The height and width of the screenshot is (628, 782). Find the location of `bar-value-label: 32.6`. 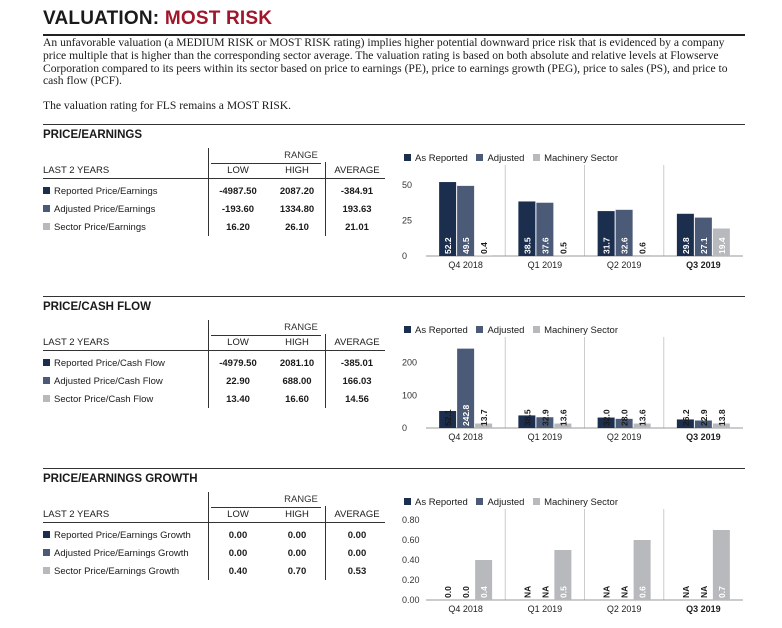

bar-value-label: 32.6 is located at coordinates (625, 245).